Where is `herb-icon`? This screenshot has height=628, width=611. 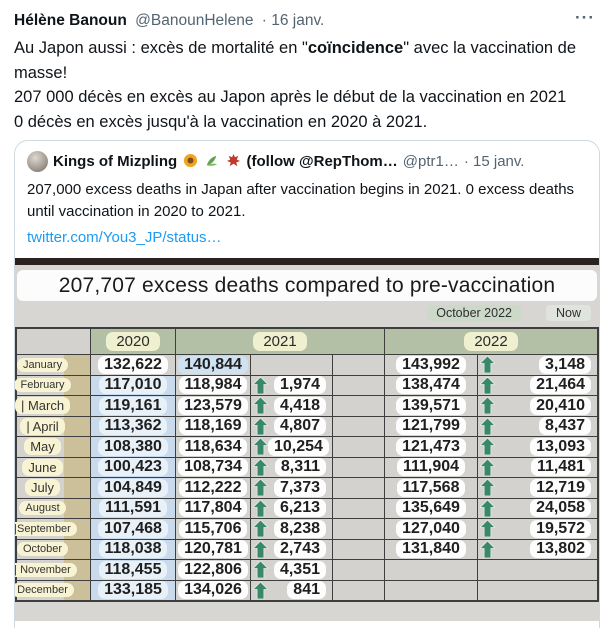
herb-icon is located at coordinates (212, 160).